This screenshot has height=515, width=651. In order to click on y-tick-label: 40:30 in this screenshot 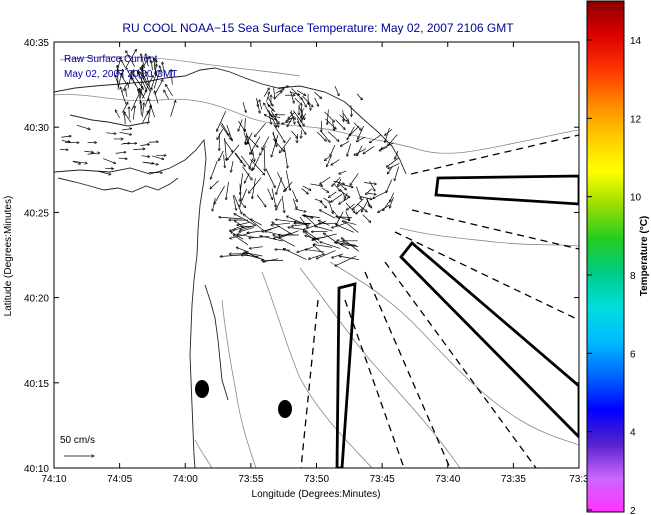, I will do `click(36, 128)`.